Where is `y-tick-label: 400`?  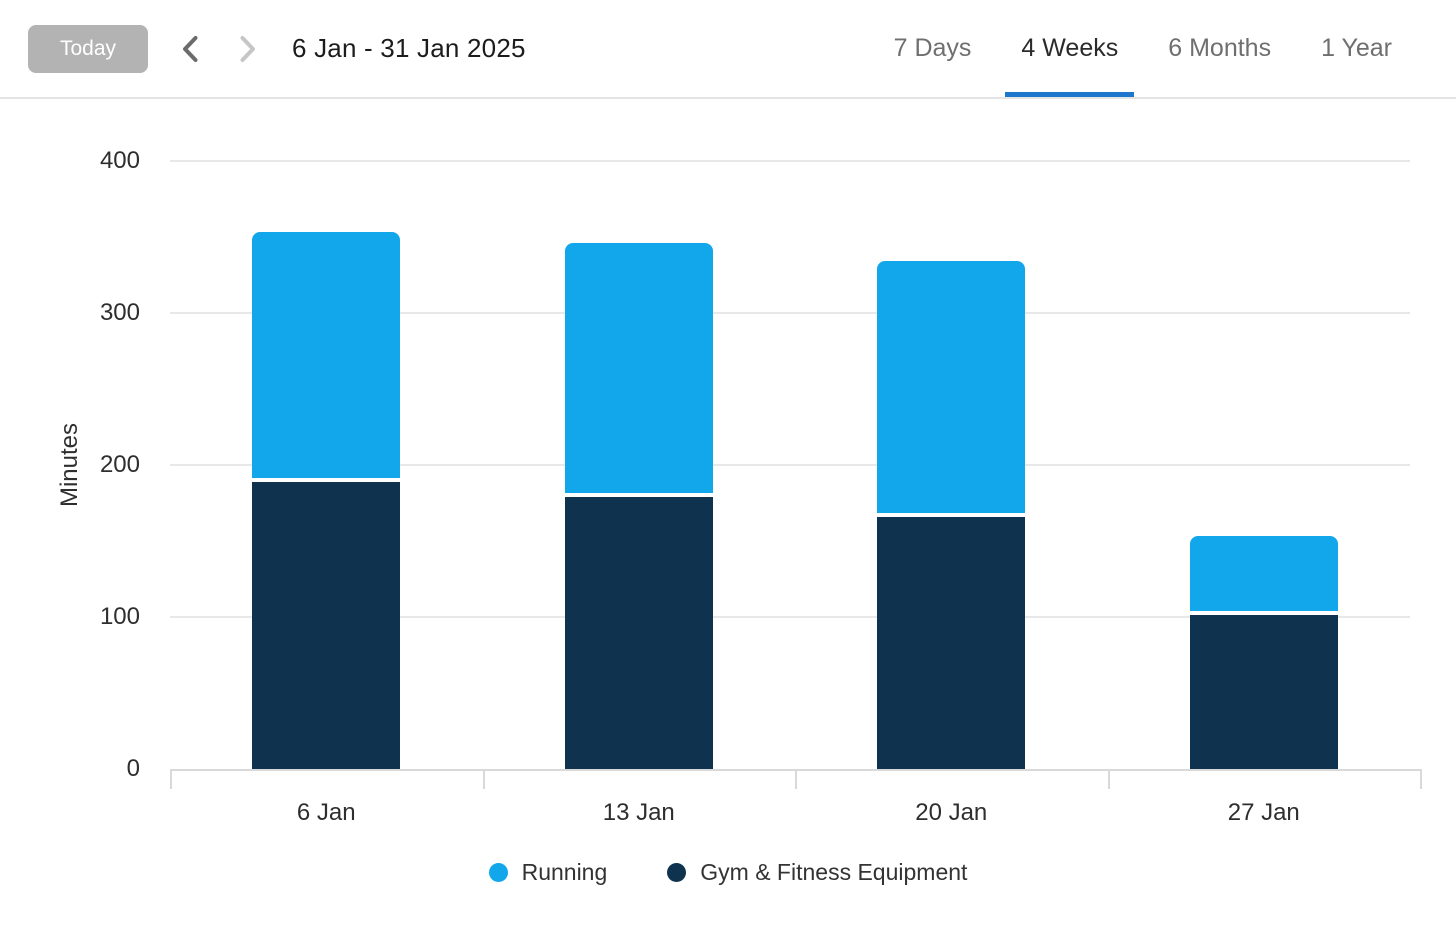
y-tick-label: 400 is located at coordinates (119, 160).